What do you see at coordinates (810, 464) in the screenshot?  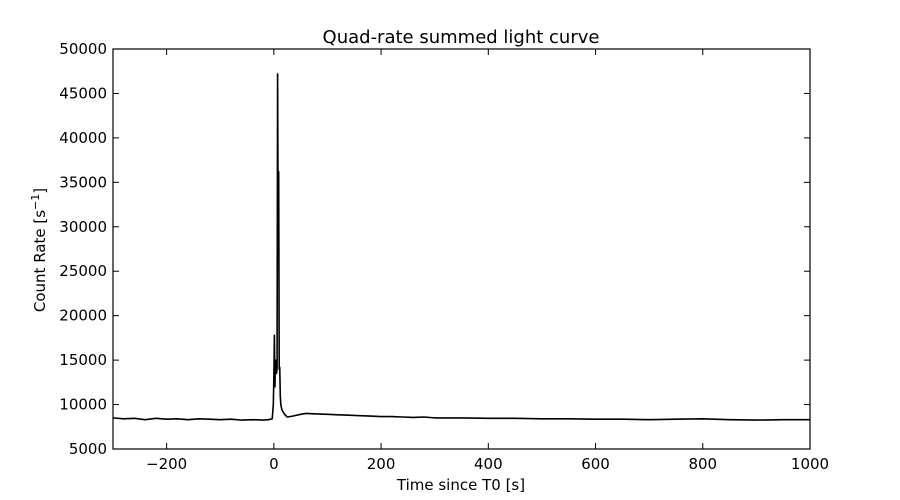 I see `x-tick-label: 1000` at bounding box center [810, 464].